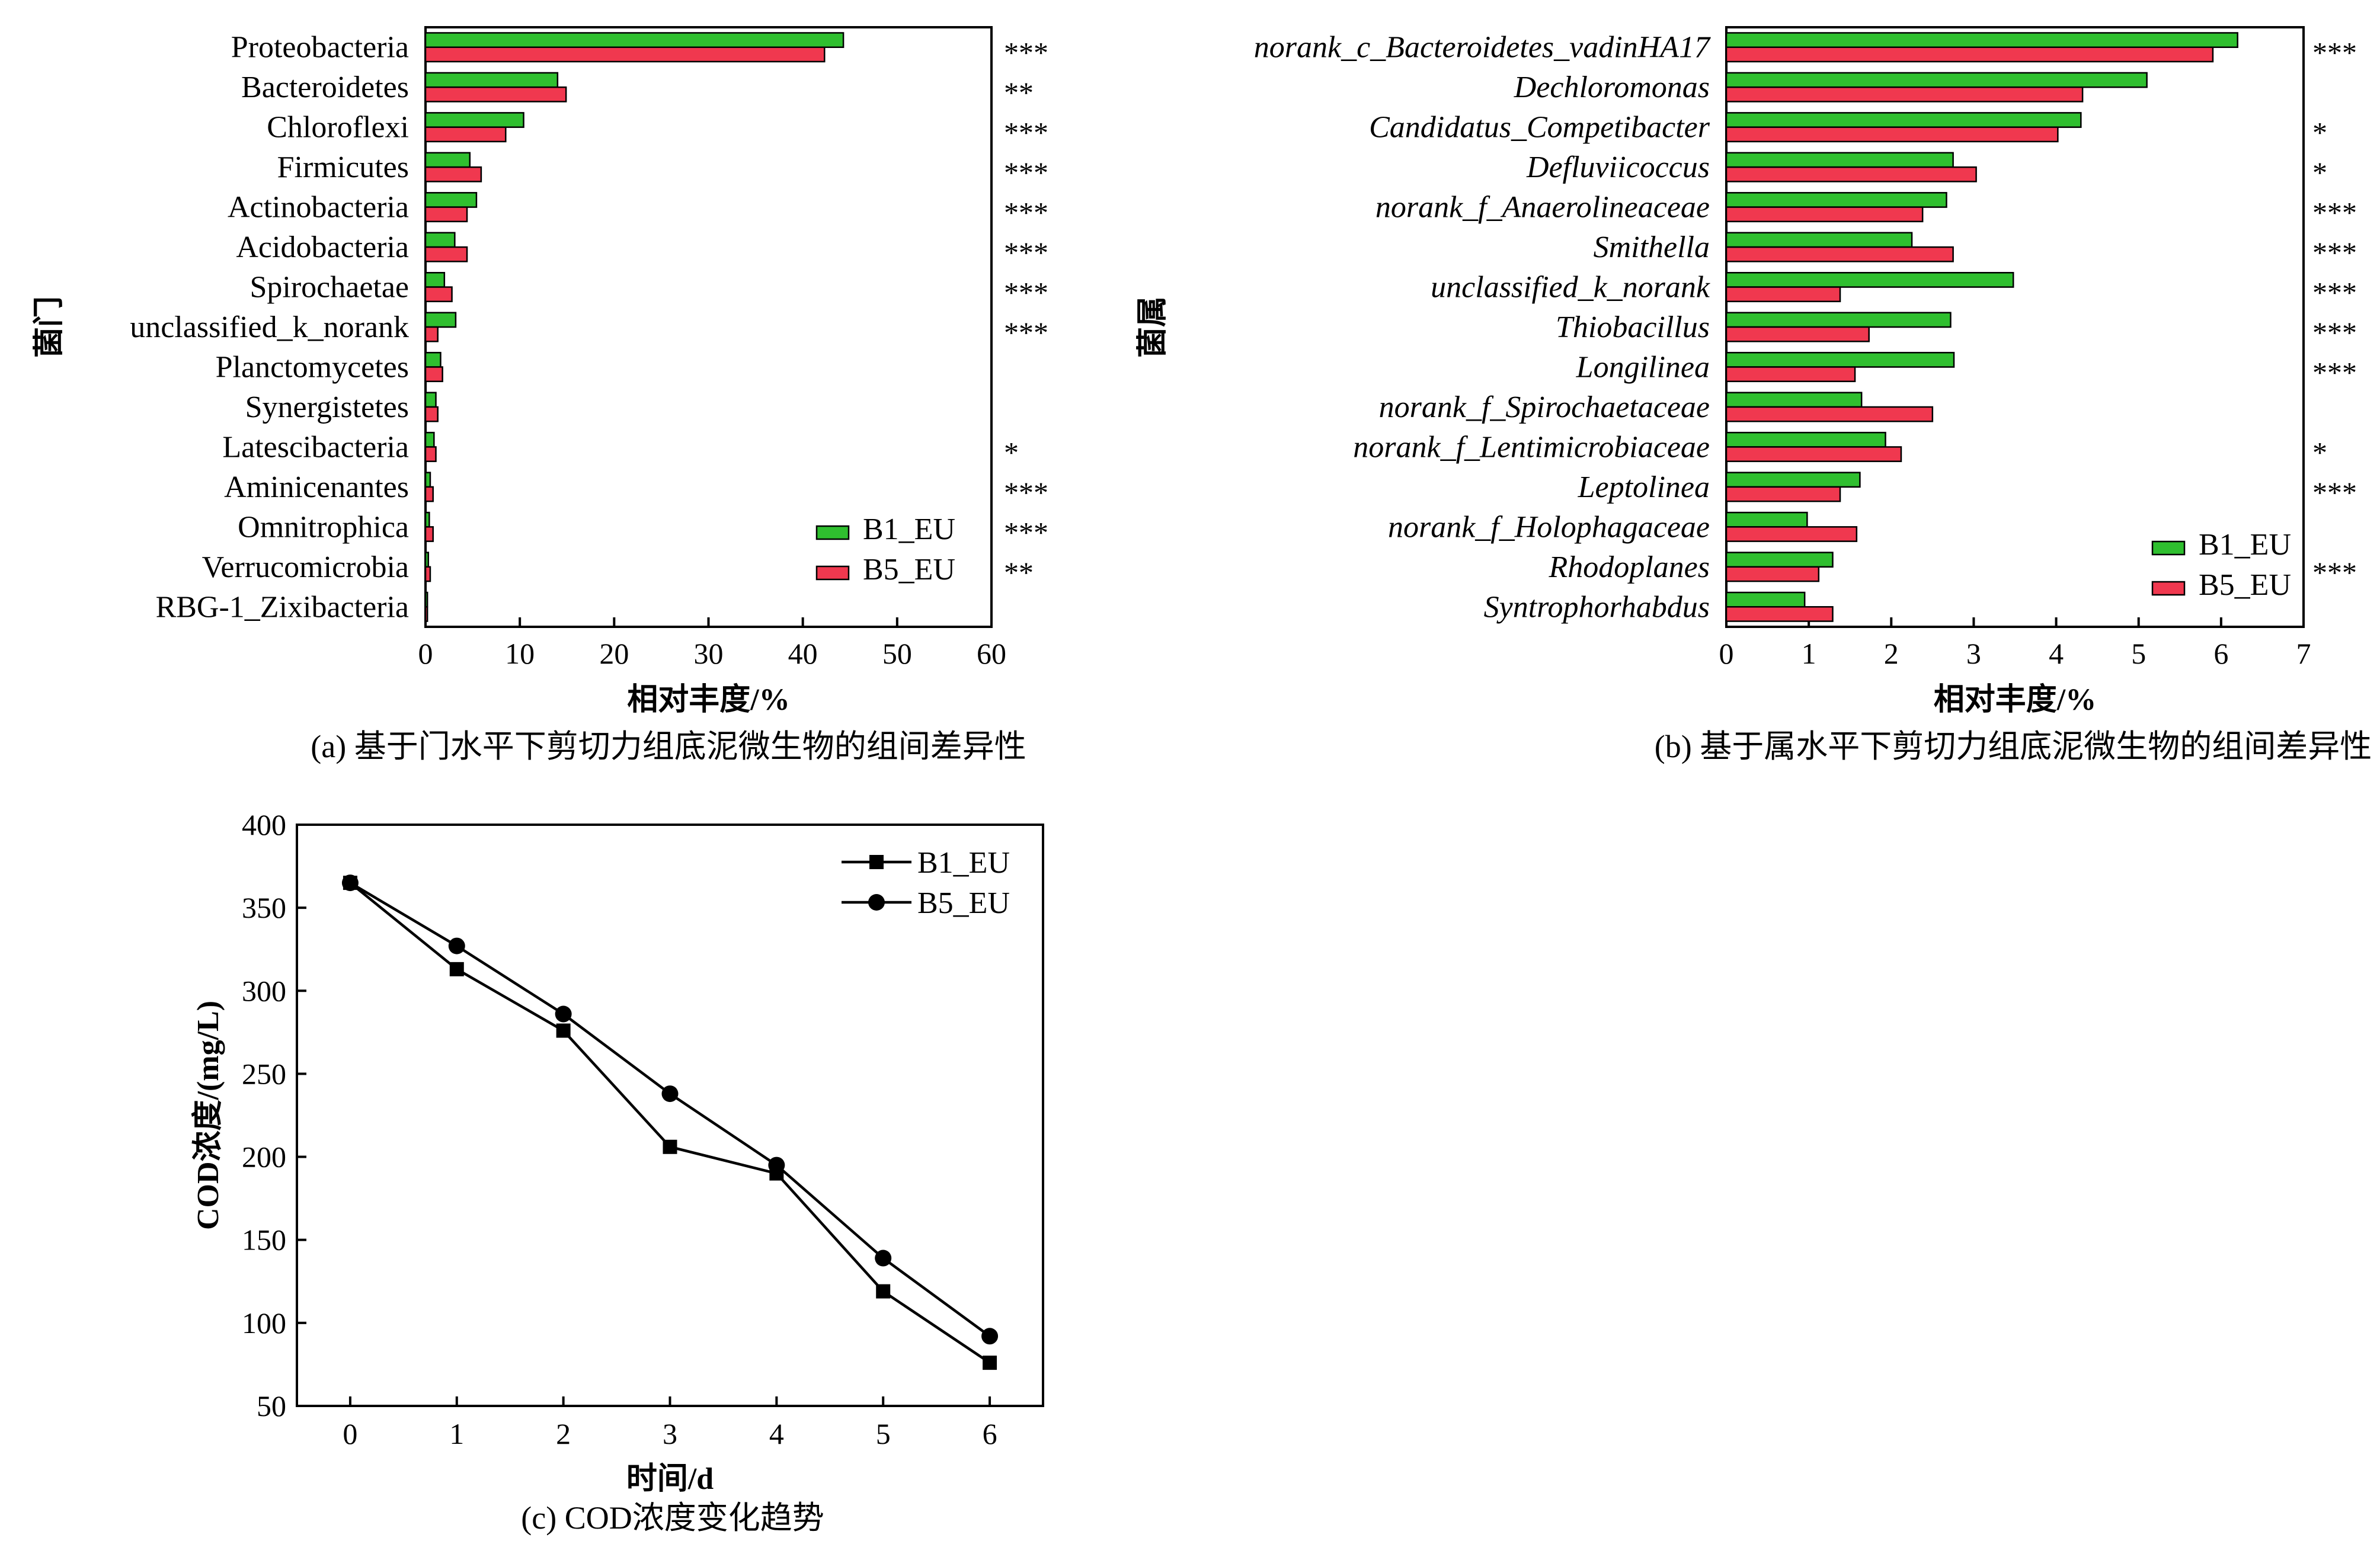 The width and height of the screenshot is (2380, 1557). What do you see at coordinates (963, 903) in the screenshot?
I see `panel-c-legend-label: B5_EU` at bounding box center [963, 903].